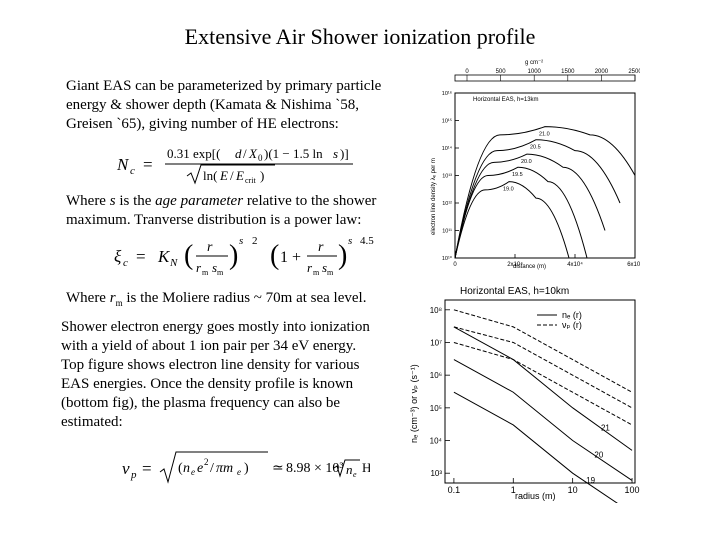 The image size is (720, 540). Describe the element at coordinates (436, 342) in the screenshot. I see `chart2-y-tick-label: 10⁷` at that location.